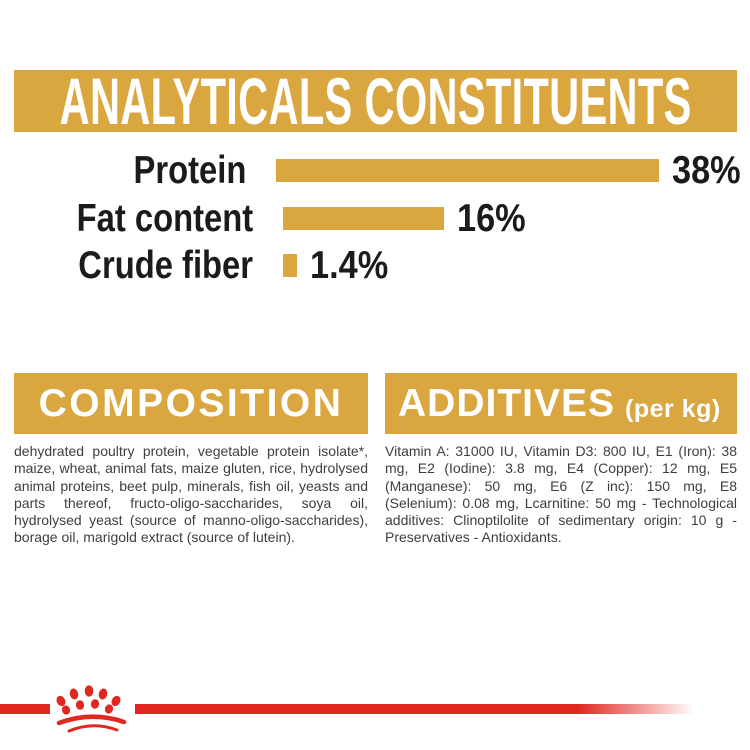  Describe the element at coordinates (164, 218) in the screenshot. I see `chart-row-label: Fat content` at that location.